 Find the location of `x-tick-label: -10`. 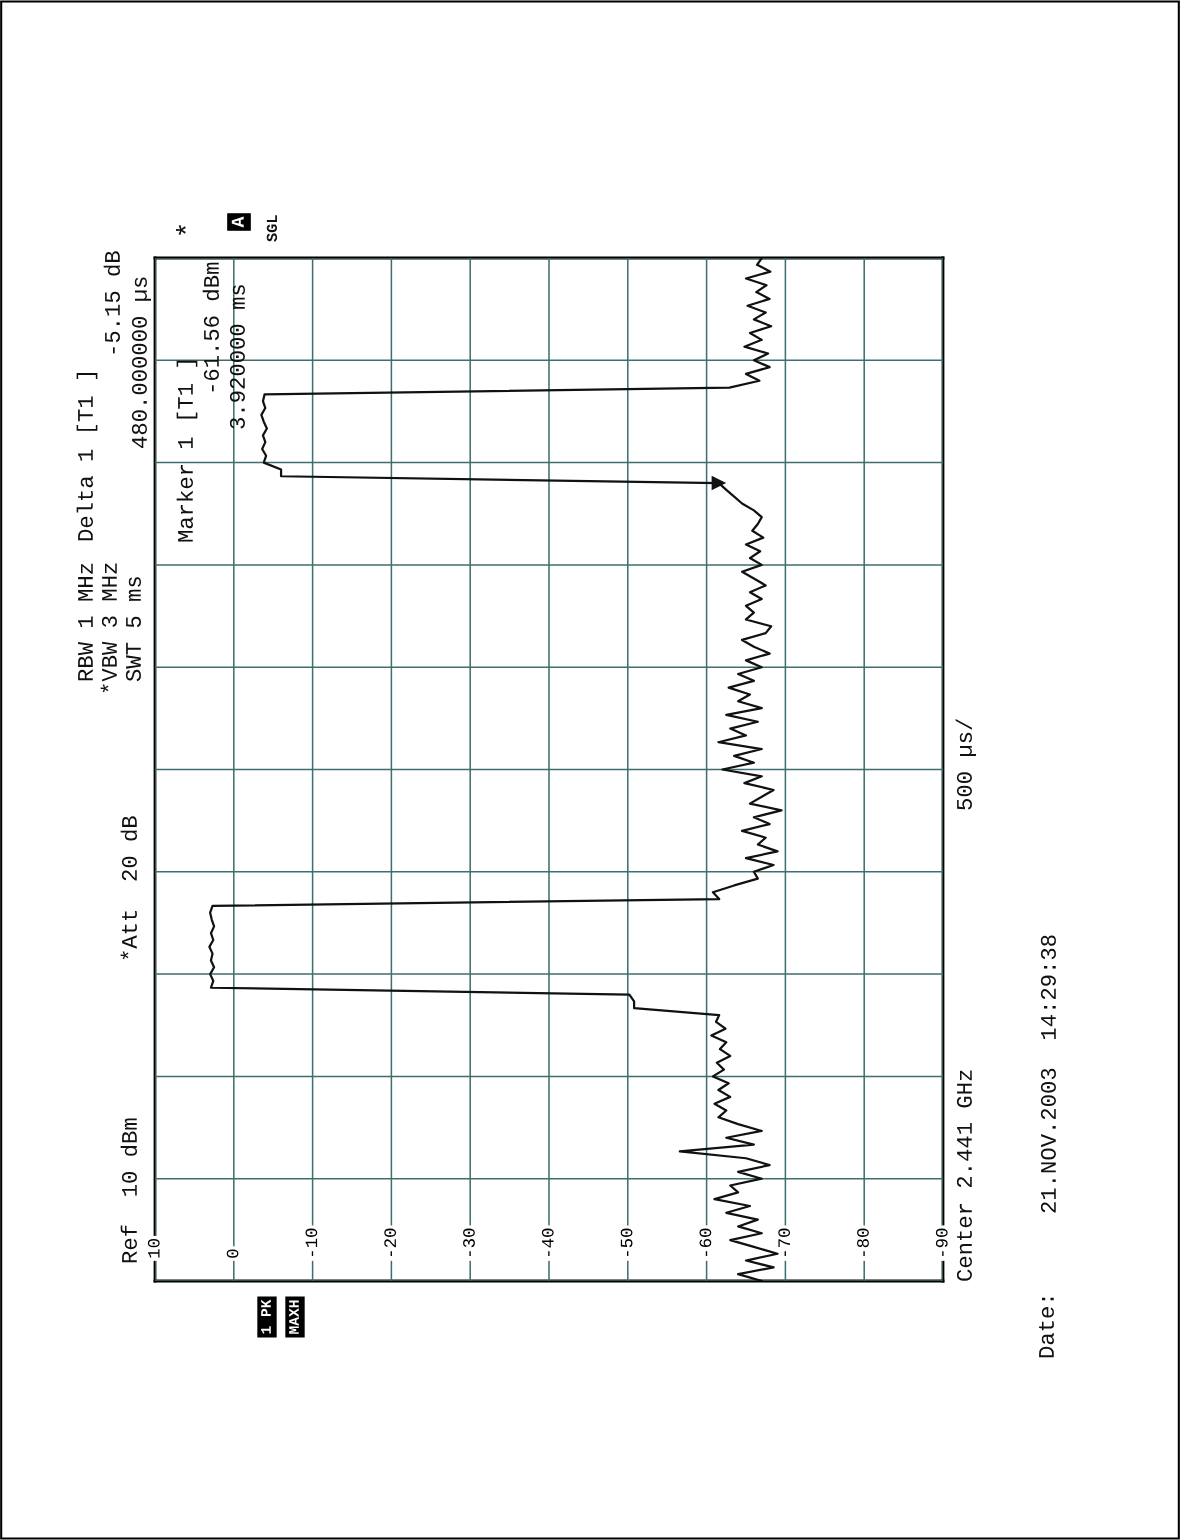

x-tick-label: -10 is located at coordinates (311, 1242).